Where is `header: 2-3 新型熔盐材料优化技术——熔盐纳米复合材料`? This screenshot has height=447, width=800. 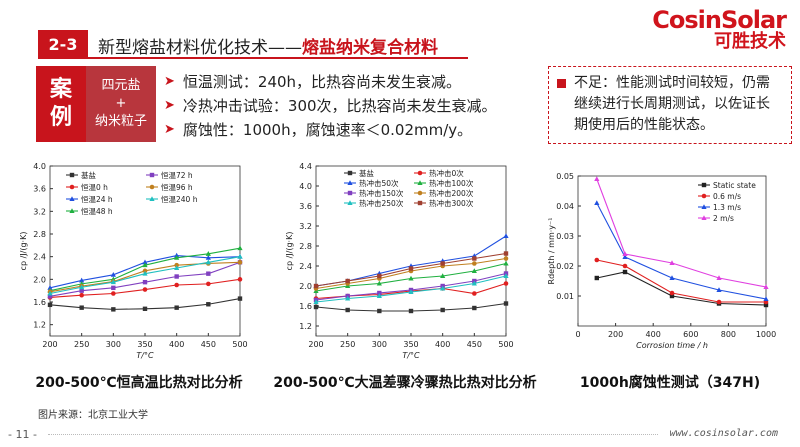 header: 2-3 新型熔盐材料优化技术——熔盐纳米复合材料 is located at coordinates (400, 44).